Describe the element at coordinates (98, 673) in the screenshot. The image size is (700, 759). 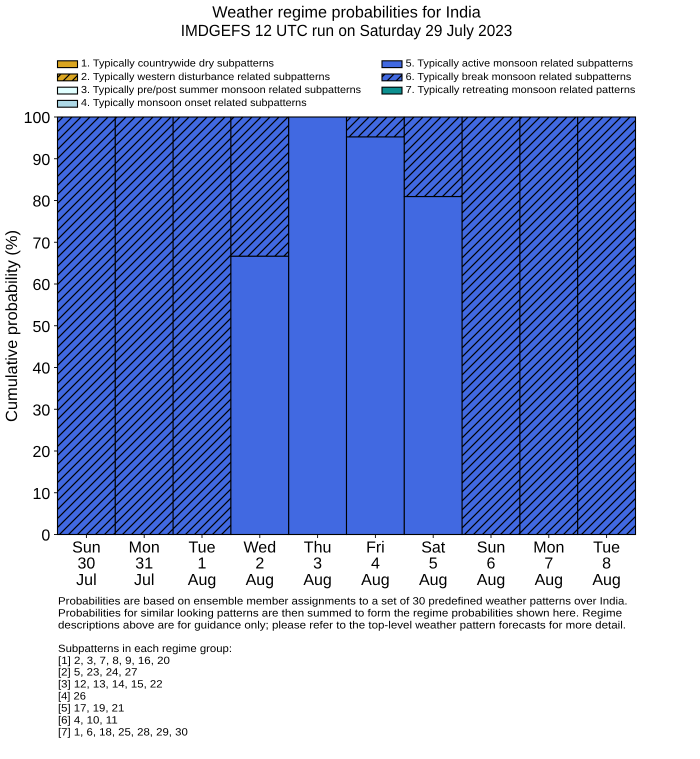
I see `svg-text: [2] 5, 23, 24, 27` at that location.